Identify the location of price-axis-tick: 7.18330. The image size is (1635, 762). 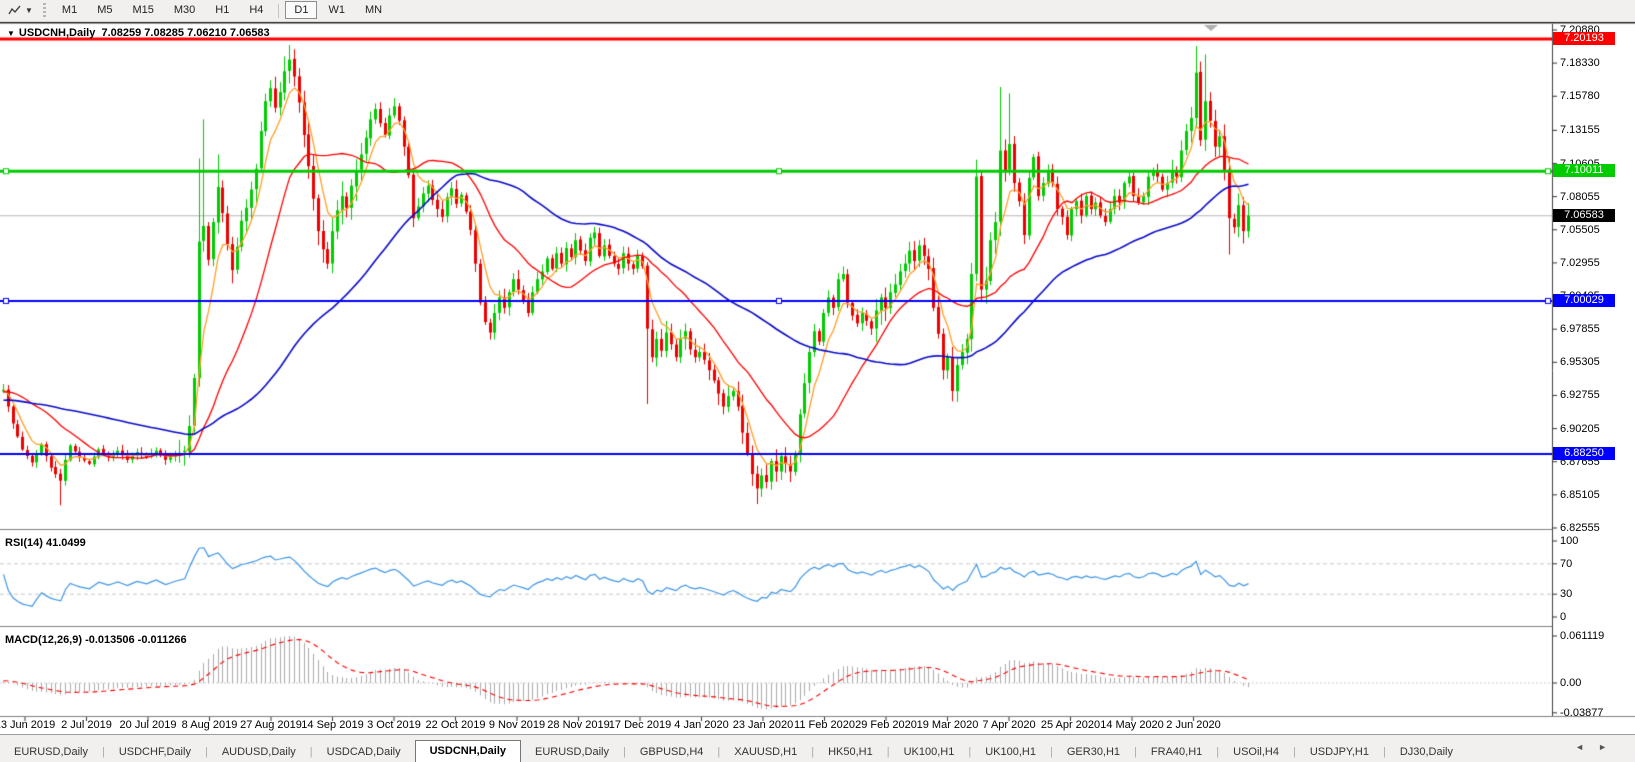
(1580, 63).